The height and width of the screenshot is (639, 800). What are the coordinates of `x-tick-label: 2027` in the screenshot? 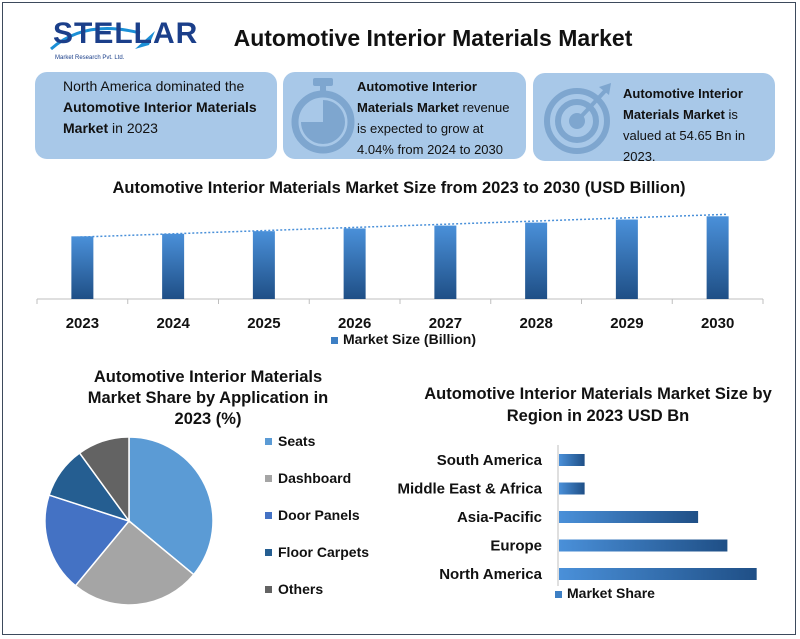 It's located at (445, 323).